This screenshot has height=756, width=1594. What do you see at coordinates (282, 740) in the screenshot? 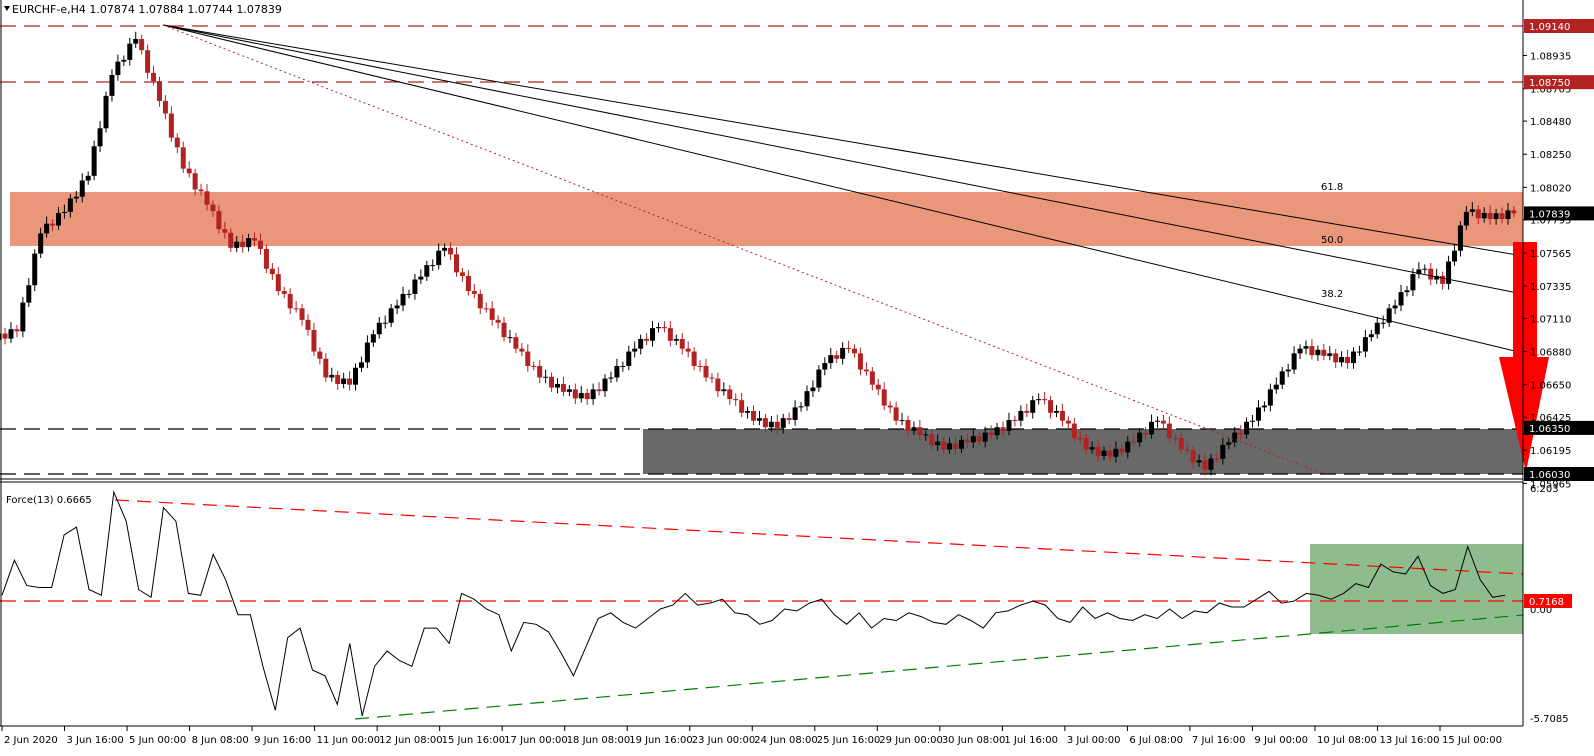
I see `time-tick-label: 9 Jun 16:00` at bounding box center [282, 740].